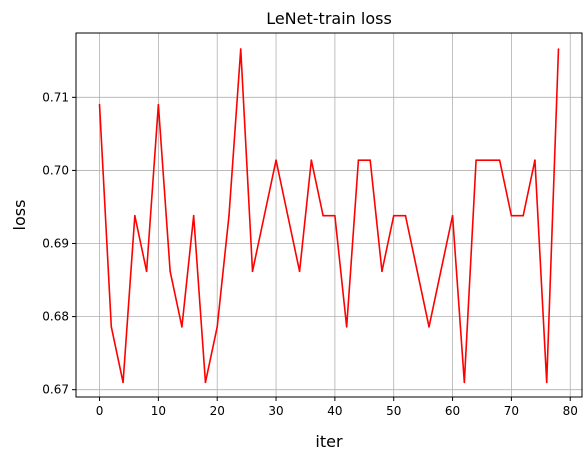  Describe the element at coordinates (19, 215) in the screenshot. I see `y-axis-label: loss` at that location.